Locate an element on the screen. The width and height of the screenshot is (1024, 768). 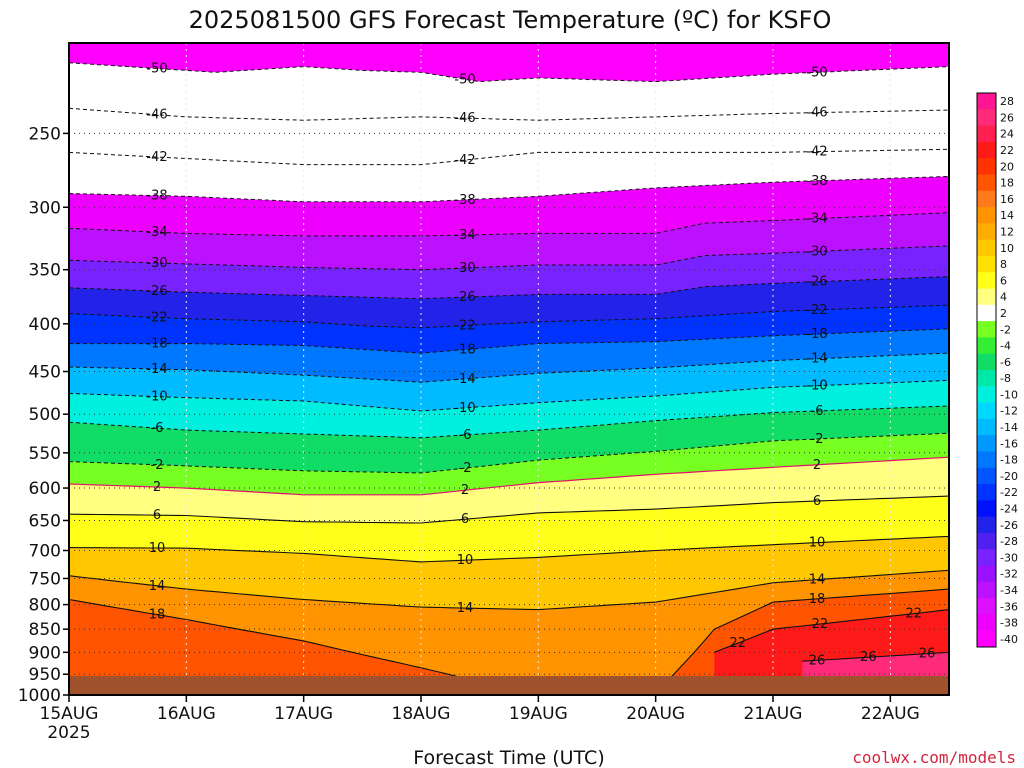
colorbar-label--18: -18 is located at coordinates (1009, 460).